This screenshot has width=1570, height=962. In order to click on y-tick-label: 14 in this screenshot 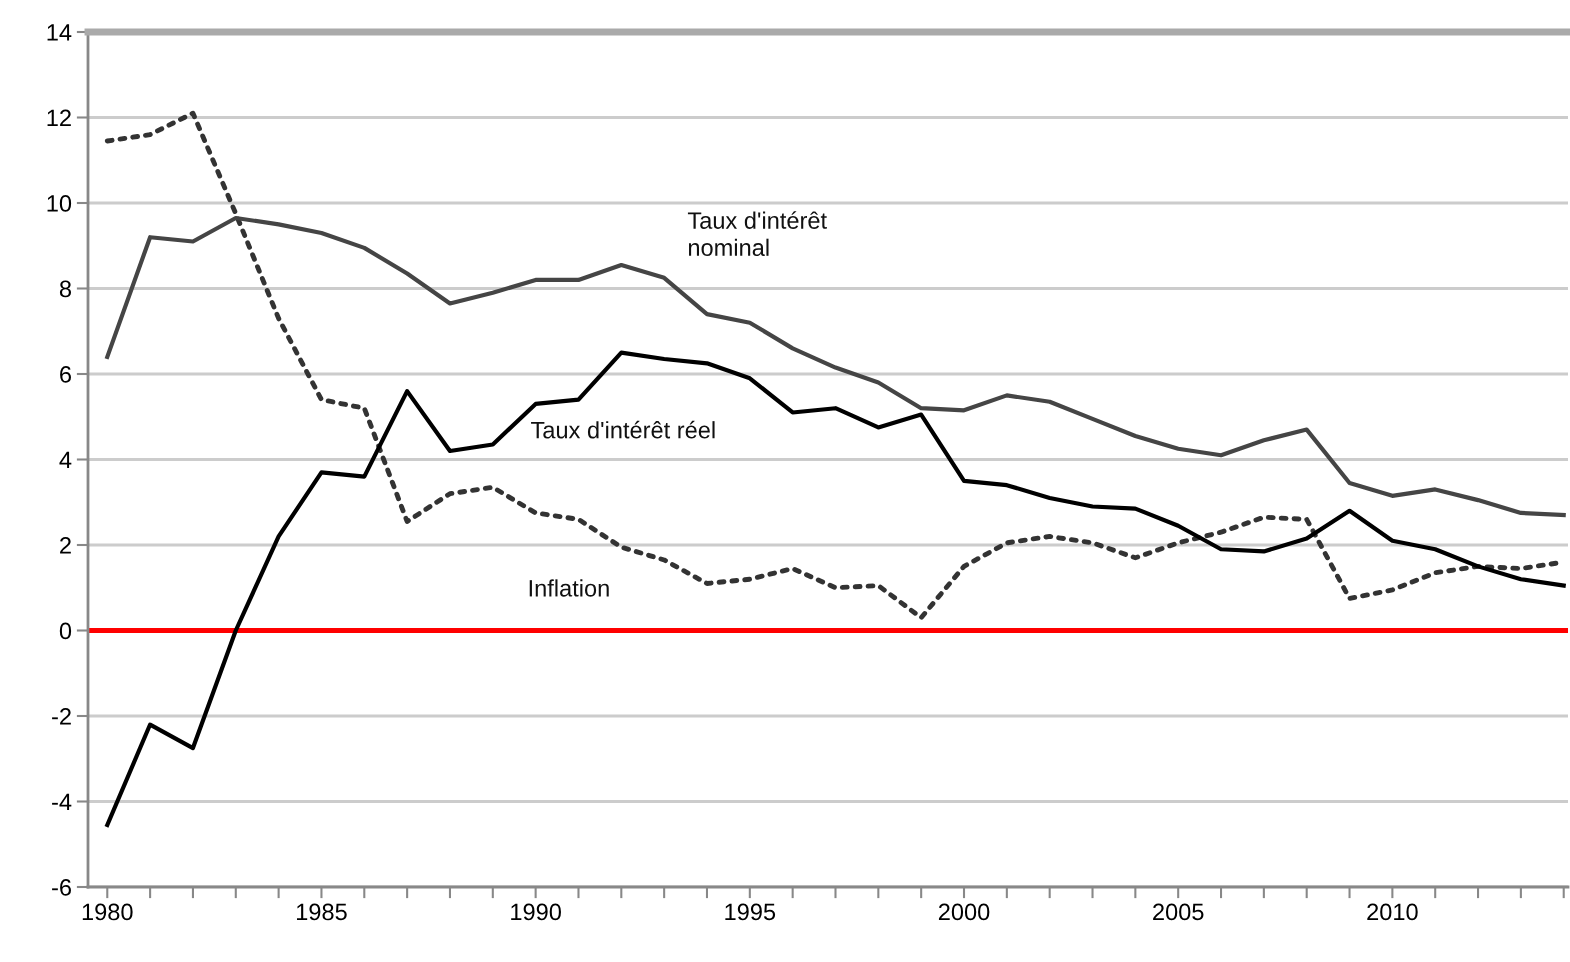, I will do `click(59, 32)`.